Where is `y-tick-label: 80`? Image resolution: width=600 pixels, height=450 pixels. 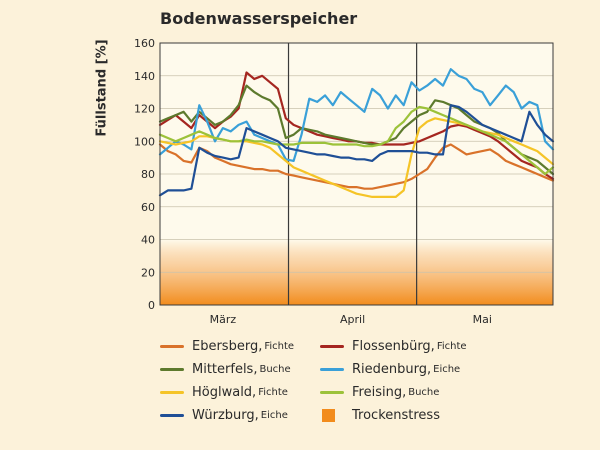 y-tick-label: 80 is located at coordinates (148, 174).